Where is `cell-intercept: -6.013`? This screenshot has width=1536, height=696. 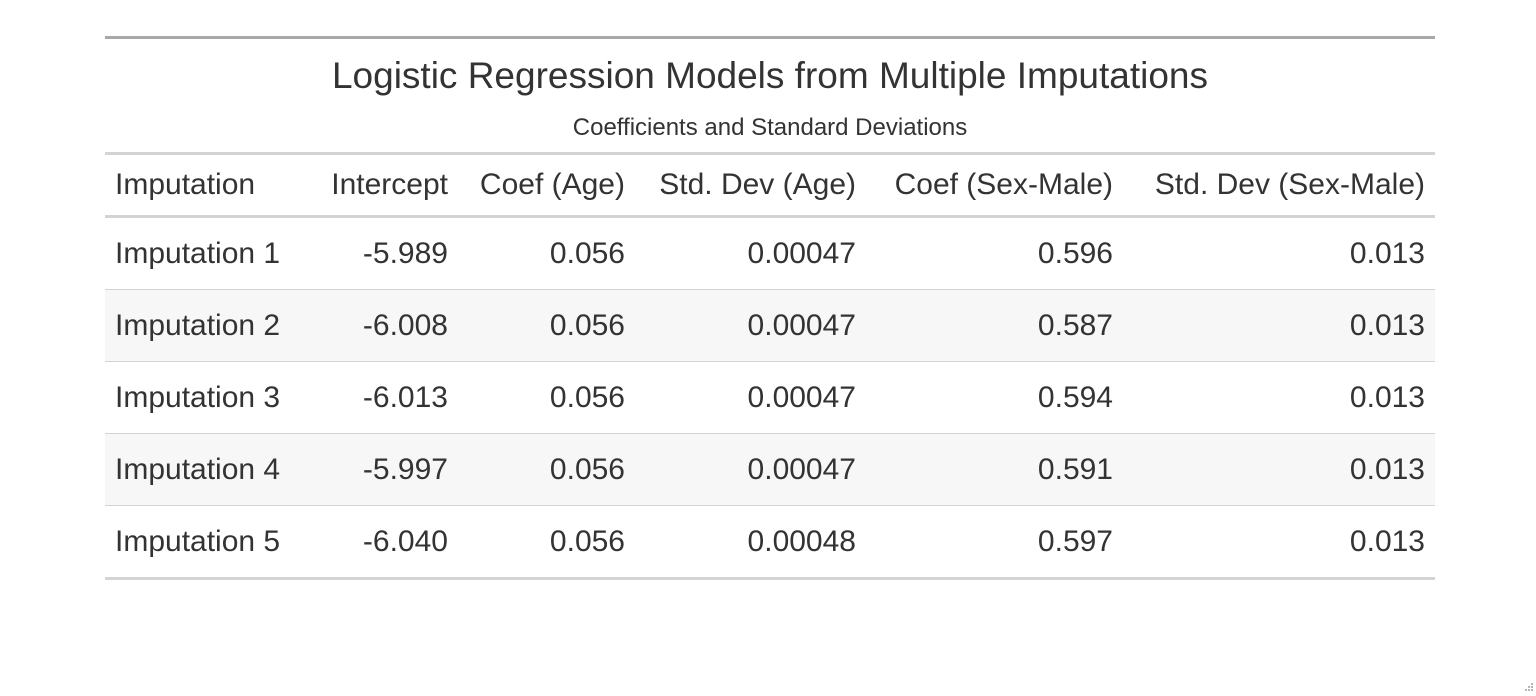
cell-intercept: -6.013 is located at coordinates (382, 397).